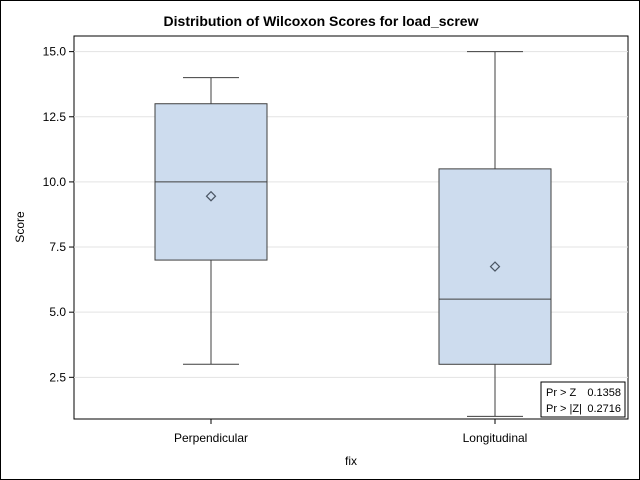  I want to click on y-axis: 2.5 5.0 7.5 10.0 12.5 15.0, so click(58, 214).